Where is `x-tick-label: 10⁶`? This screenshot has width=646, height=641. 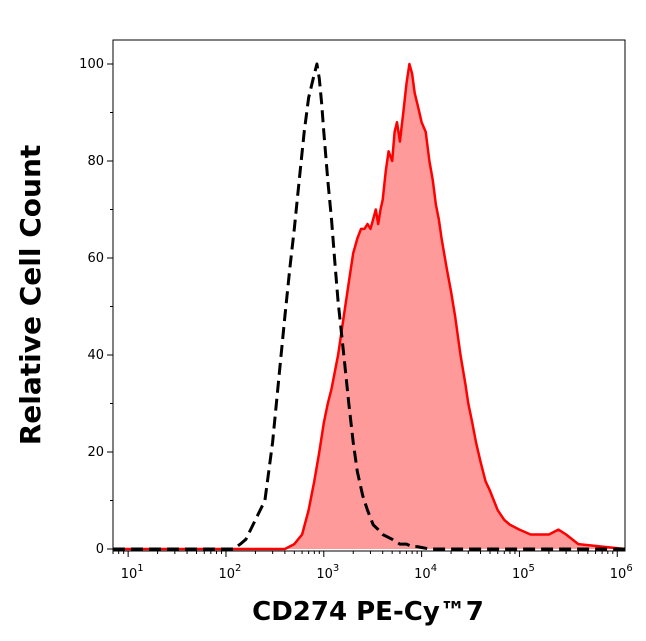 x-tick-label: 10⁶ is located at coordinates (621, 572).